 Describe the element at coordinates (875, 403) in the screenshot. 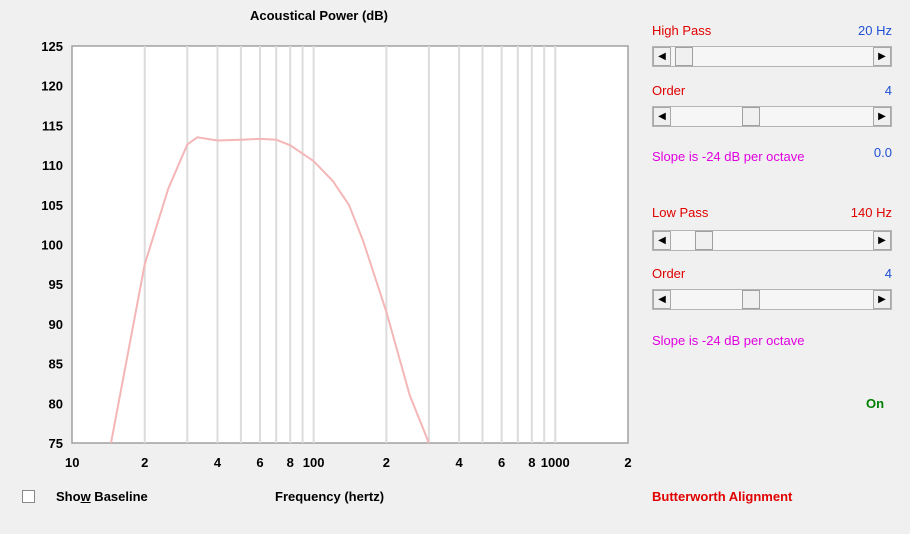

I see `status-indicator: On` at that location.